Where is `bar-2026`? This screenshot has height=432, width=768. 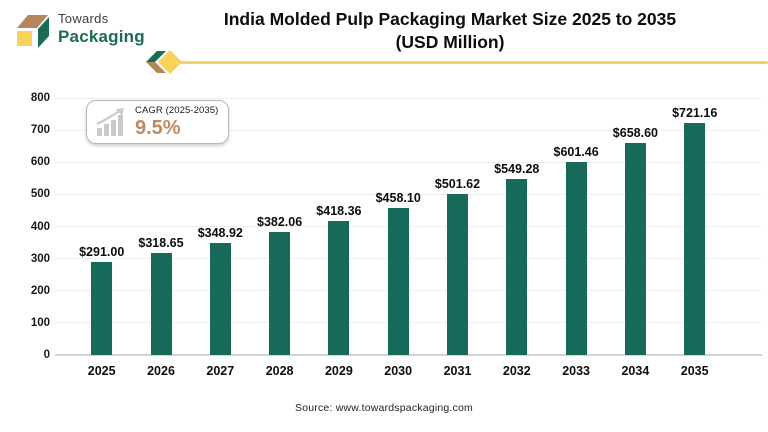
bar-2026 is located at coordinates (161, 303).